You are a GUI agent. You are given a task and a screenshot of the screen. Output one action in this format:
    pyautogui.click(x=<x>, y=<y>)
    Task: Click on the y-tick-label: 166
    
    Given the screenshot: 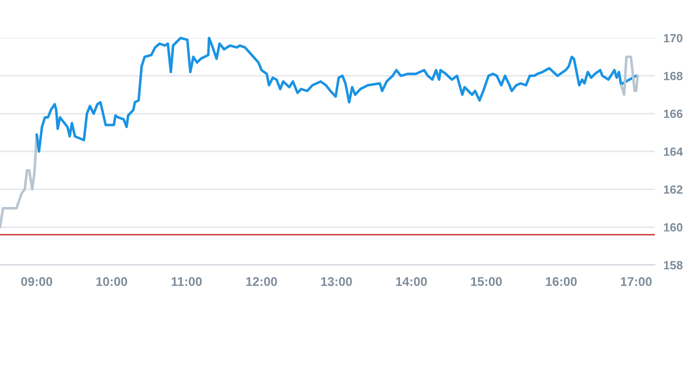 What is the action you would take?
    pyautogui.click(x=673, y=114)
    